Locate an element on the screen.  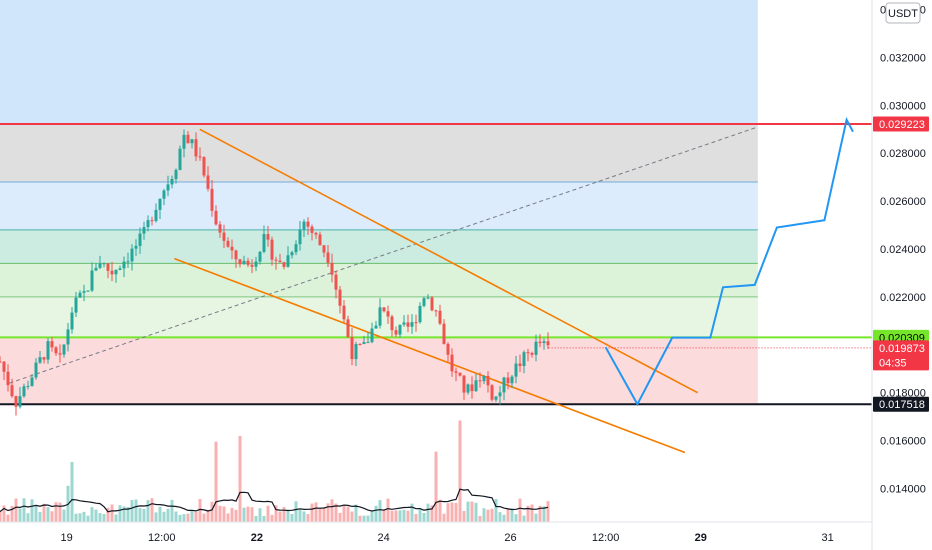
price-tick-label: 0.026000 is located at coordinates (903, 202).